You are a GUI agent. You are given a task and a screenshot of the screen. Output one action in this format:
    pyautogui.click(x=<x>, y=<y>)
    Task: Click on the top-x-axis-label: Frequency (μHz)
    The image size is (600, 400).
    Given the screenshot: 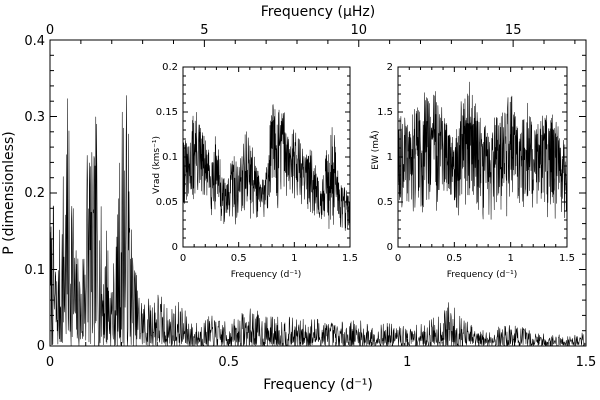 What is the action you would take?
    pyautogui.click(x=318, y=12)
    